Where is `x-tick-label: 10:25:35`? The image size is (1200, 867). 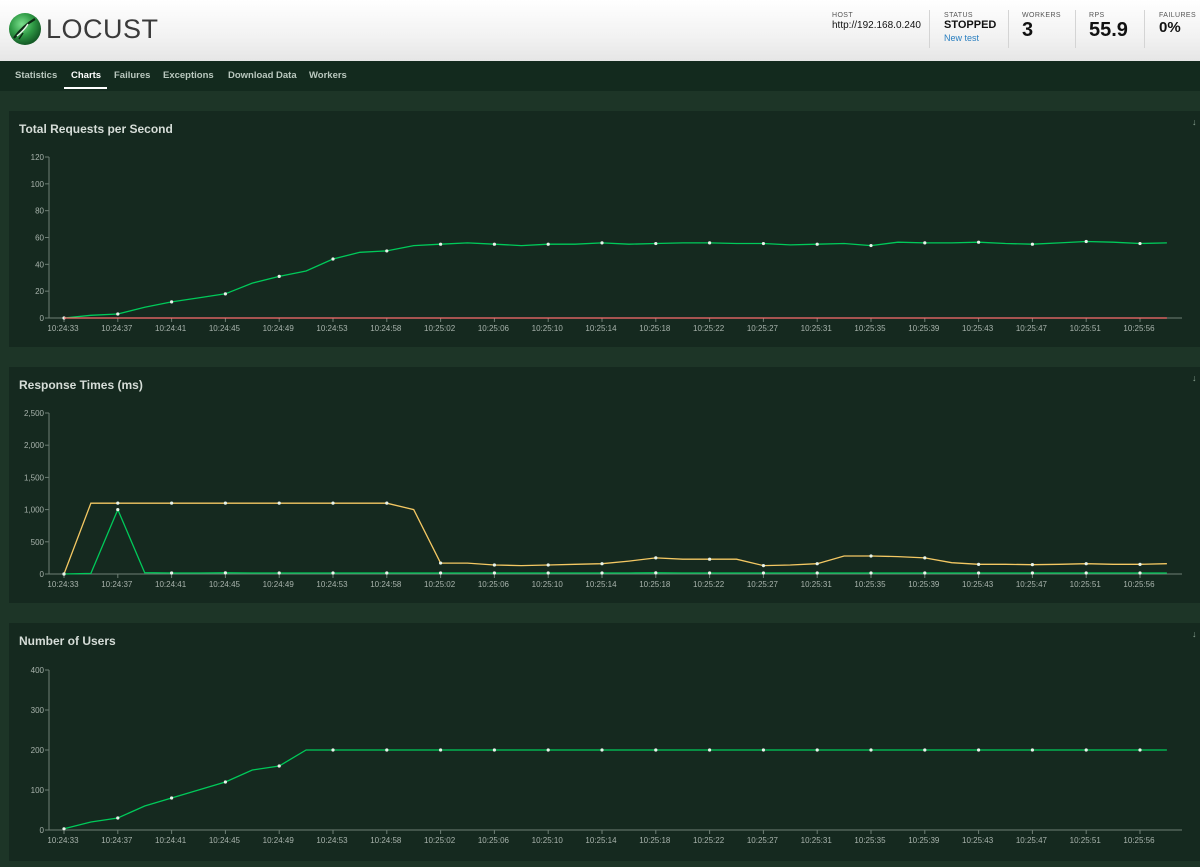
x-tick-label: 10:25:35 is located at coordinates (870, 584).